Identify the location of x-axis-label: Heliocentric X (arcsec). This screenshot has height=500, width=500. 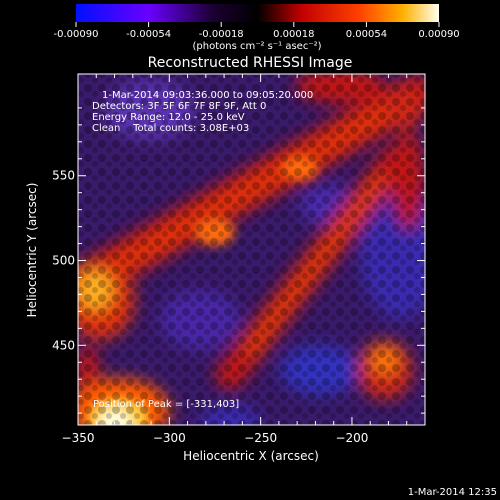
(251, 456).